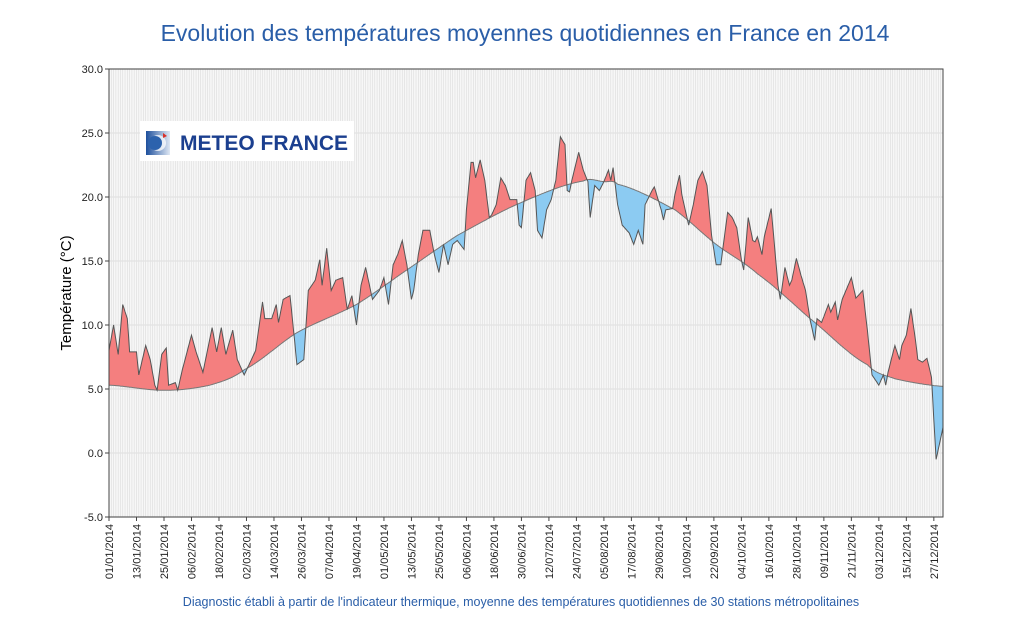 Image resolution: width=1024 pixels, height=620 pixels. What do you see at coordinates (935, 551) in the screenshot?
I see `x-tick-label: 27/12/2014` at bounding box center [935, 551].